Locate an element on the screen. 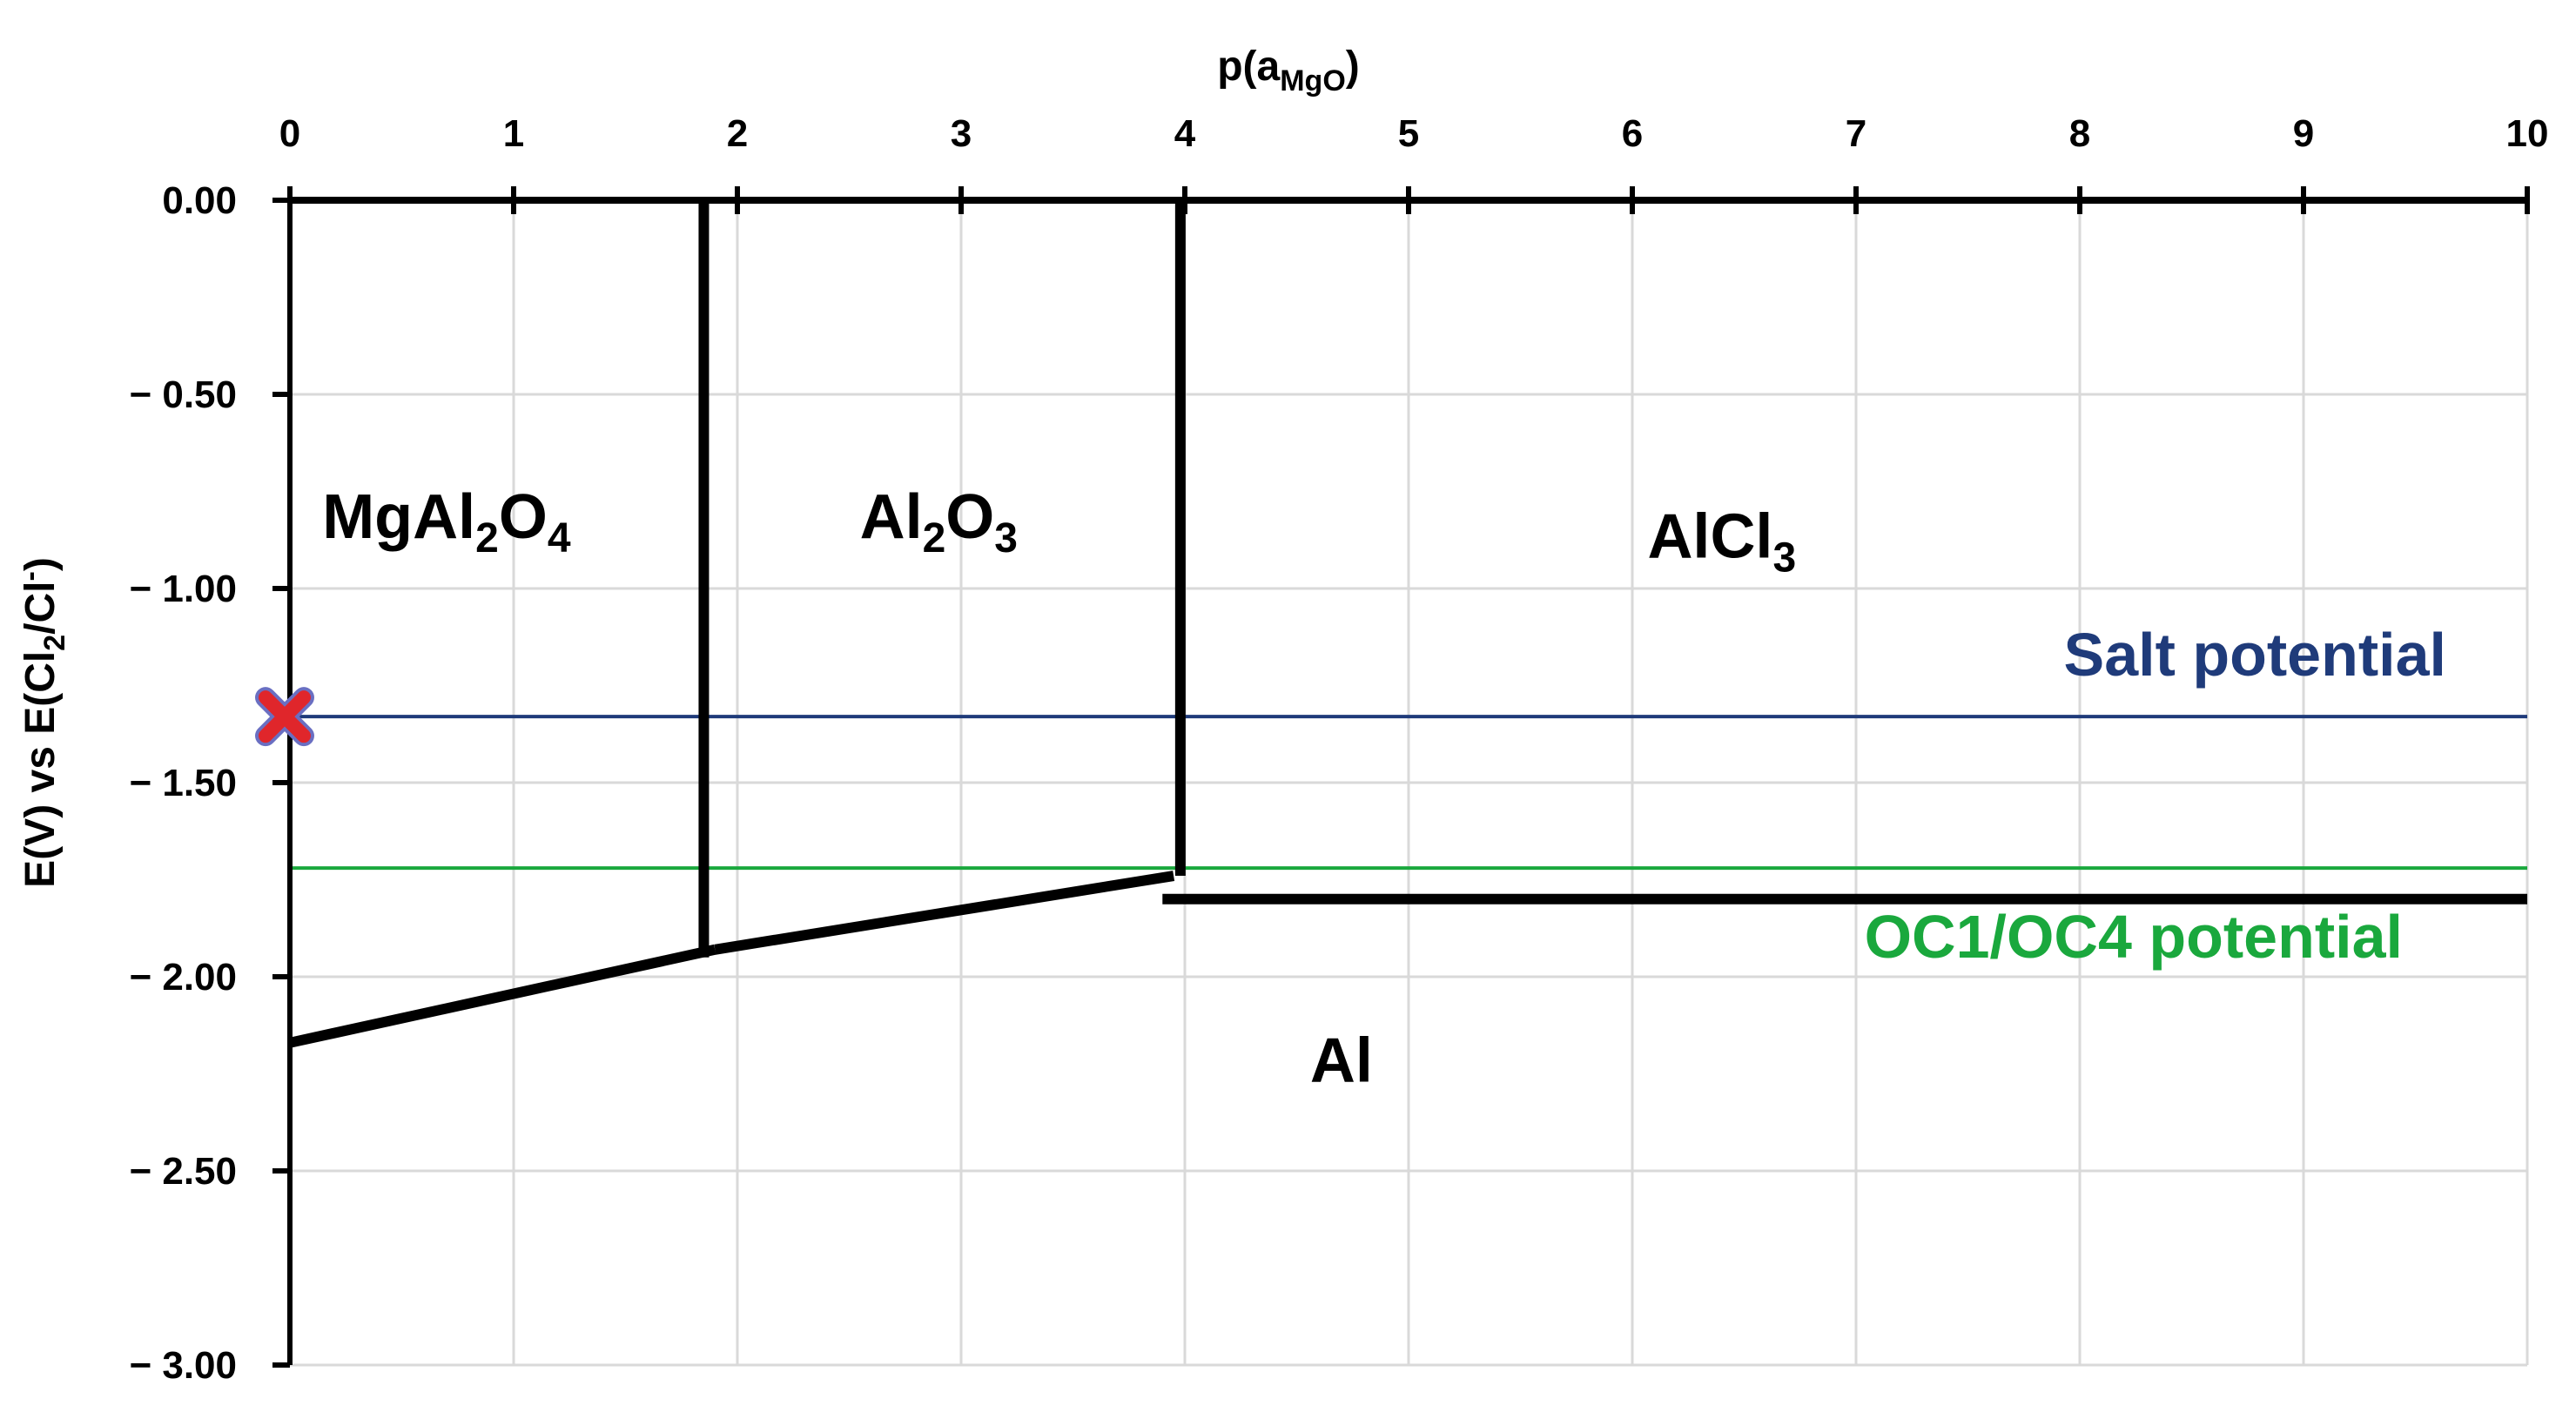 Image resolution: width=2576 pixels, height=1419 pixels. x-tick-label: 10 is located at coordinates (2527, 133).